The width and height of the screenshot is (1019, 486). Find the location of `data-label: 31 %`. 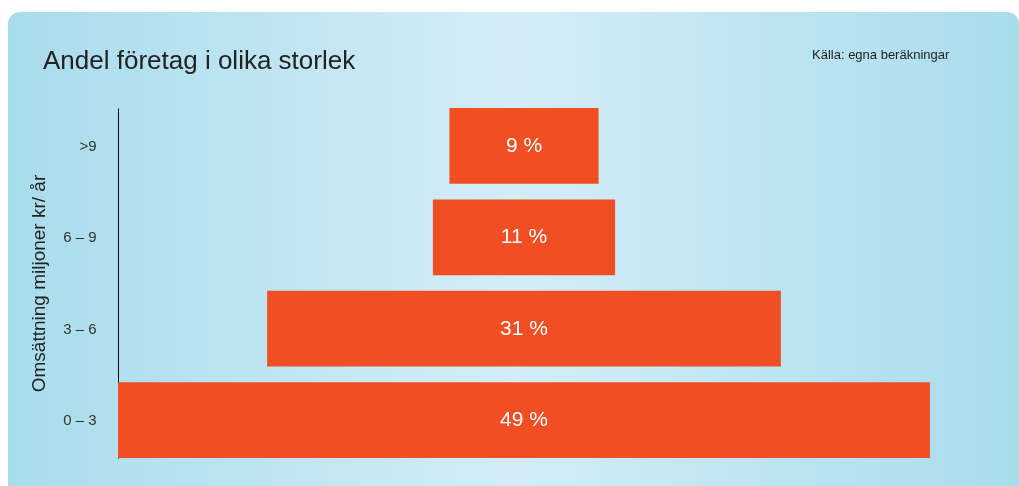

data-label: 31 % is located at coordinates (524, 327).